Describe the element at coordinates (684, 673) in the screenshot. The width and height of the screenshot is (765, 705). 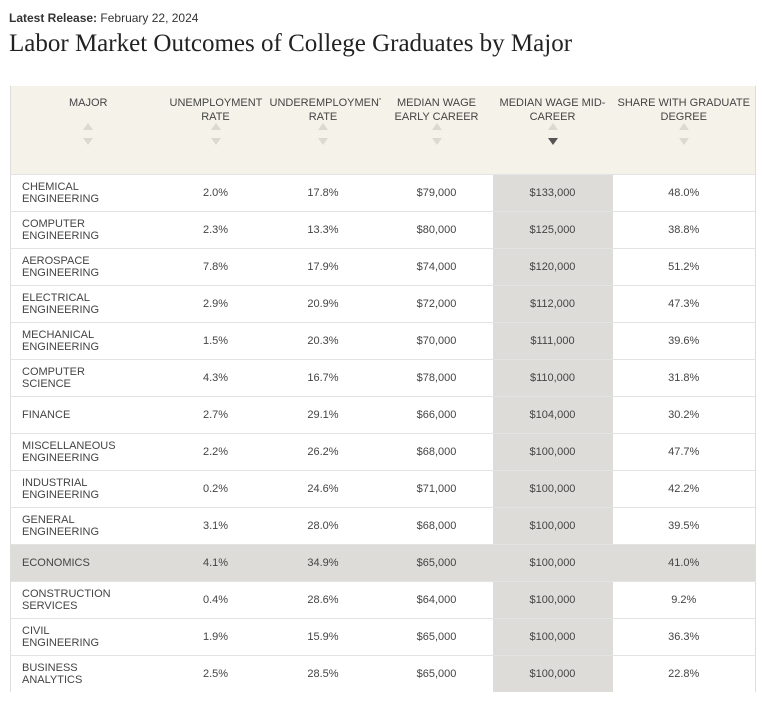
I see `value-cell: 22.8%` at that location.